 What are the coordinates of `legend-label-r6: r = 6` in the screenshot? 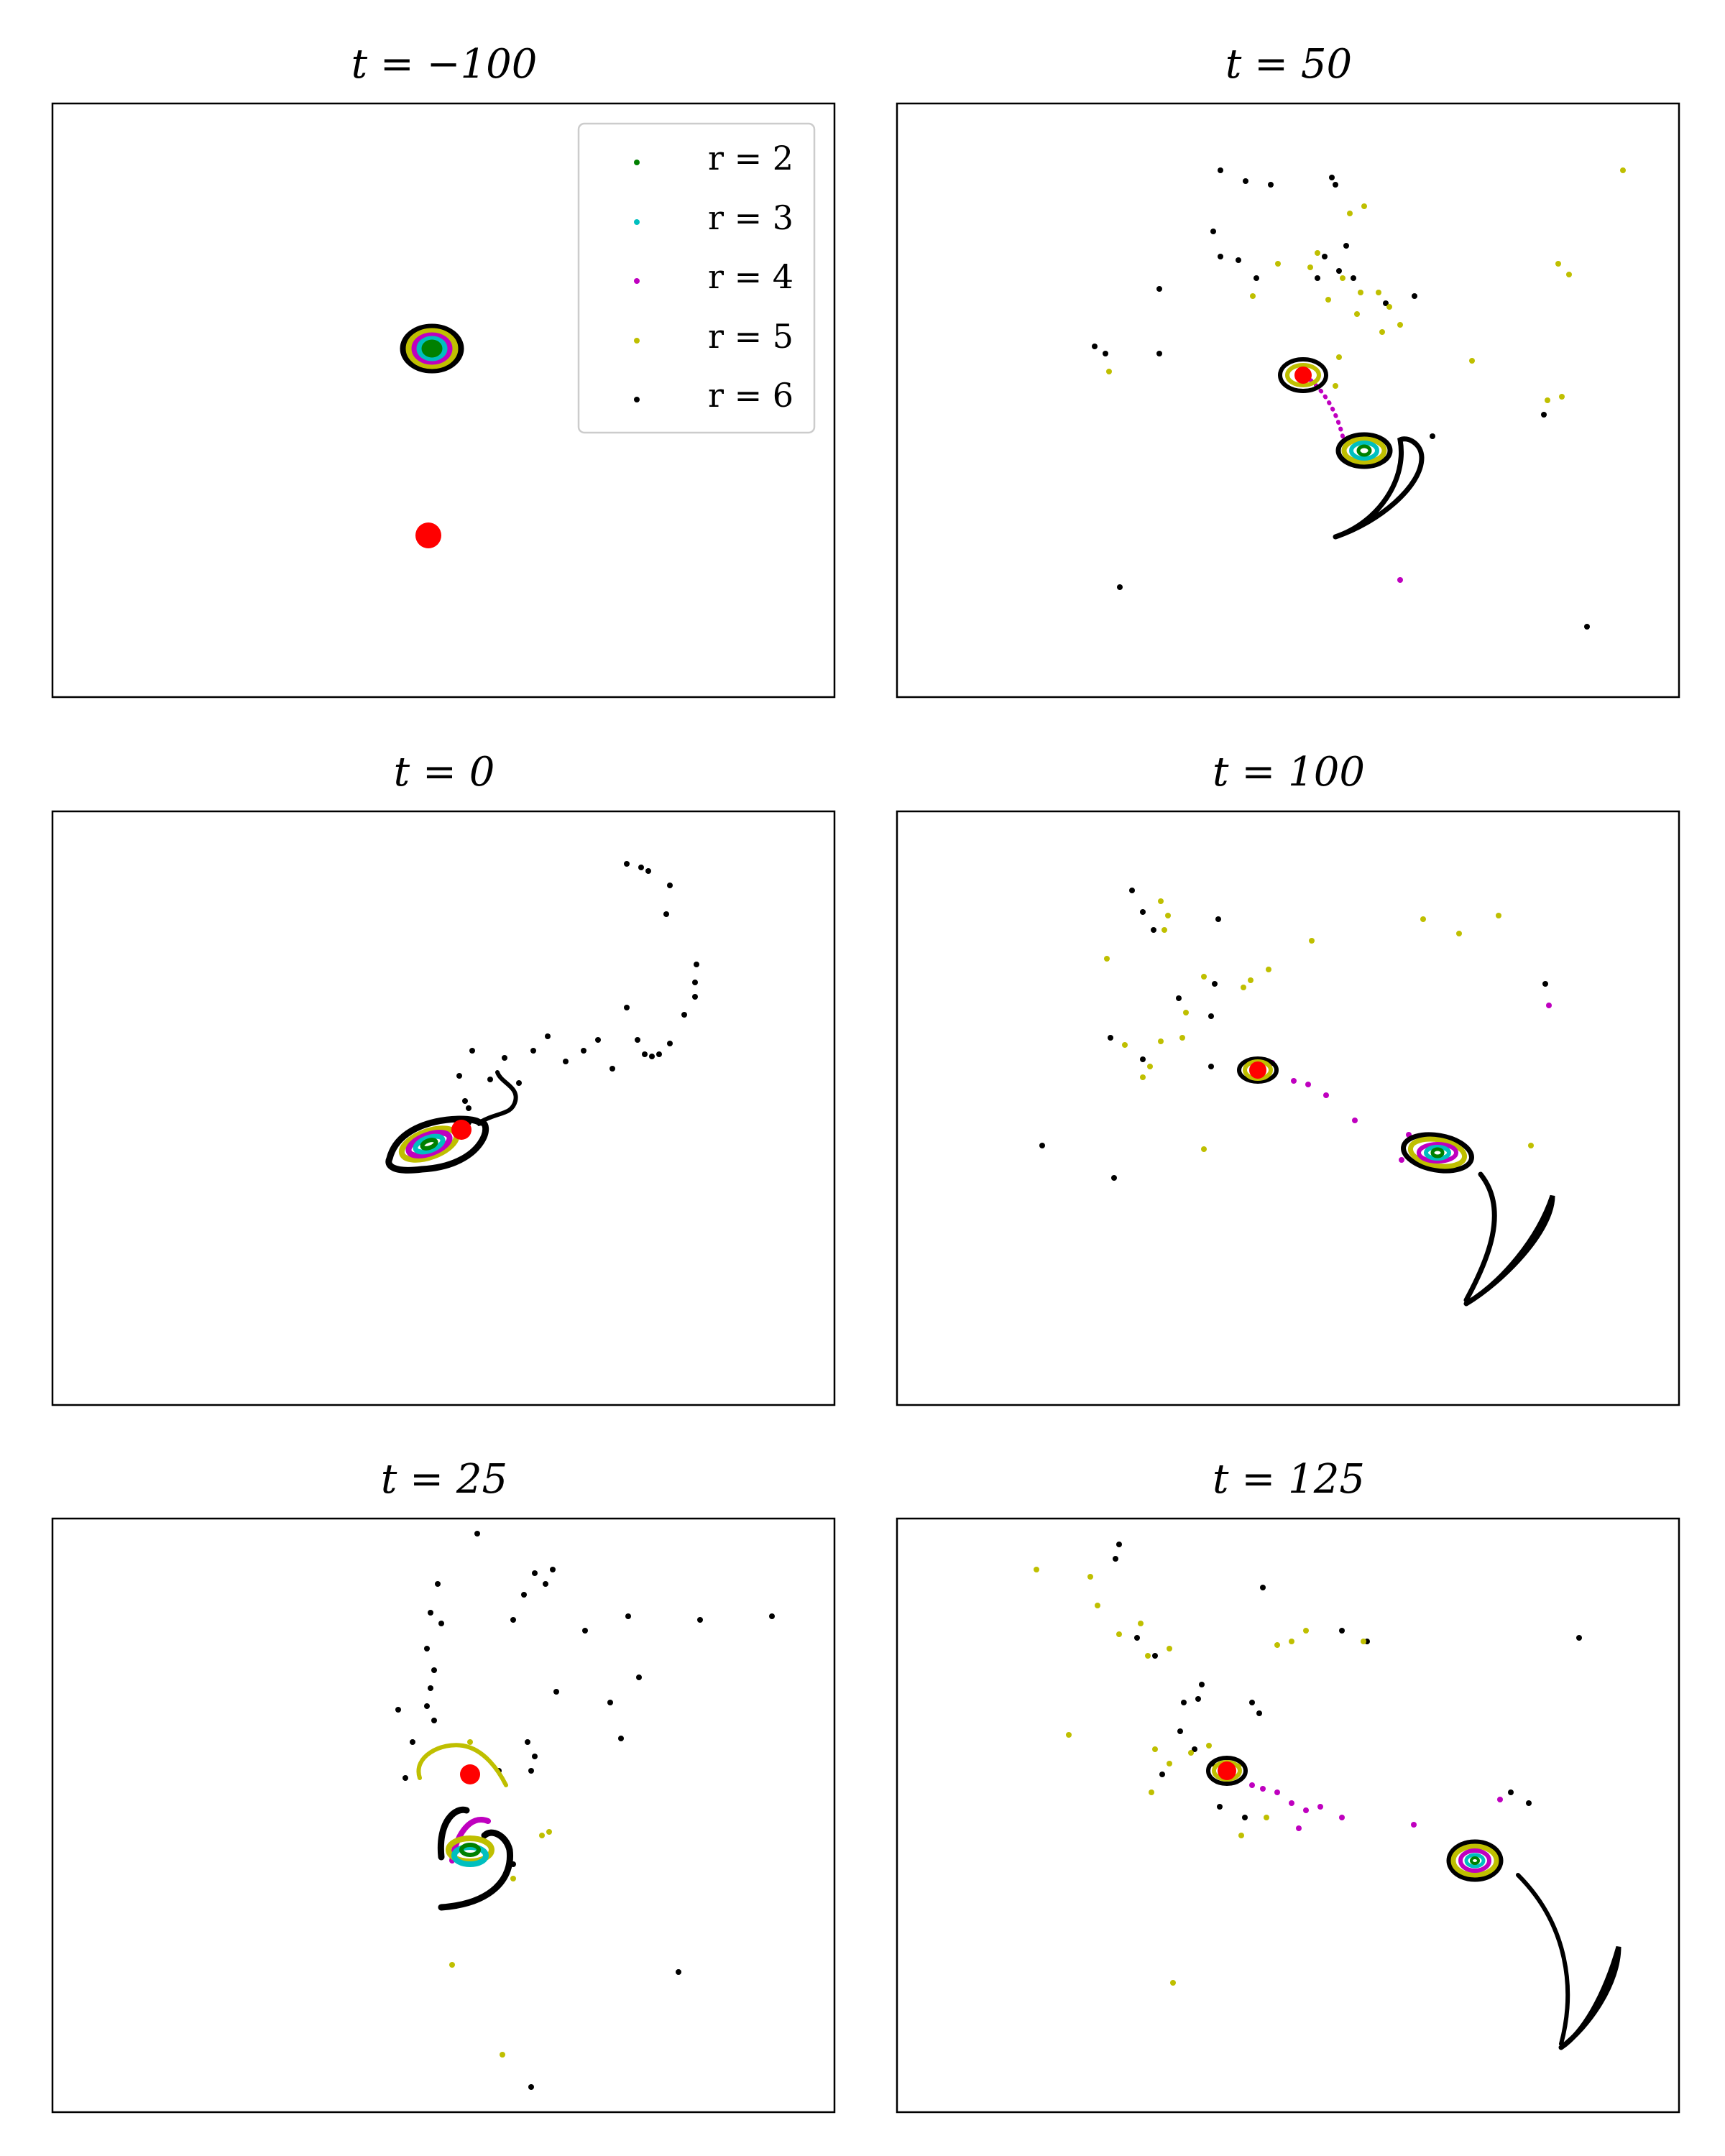 It's located at (751, 395).